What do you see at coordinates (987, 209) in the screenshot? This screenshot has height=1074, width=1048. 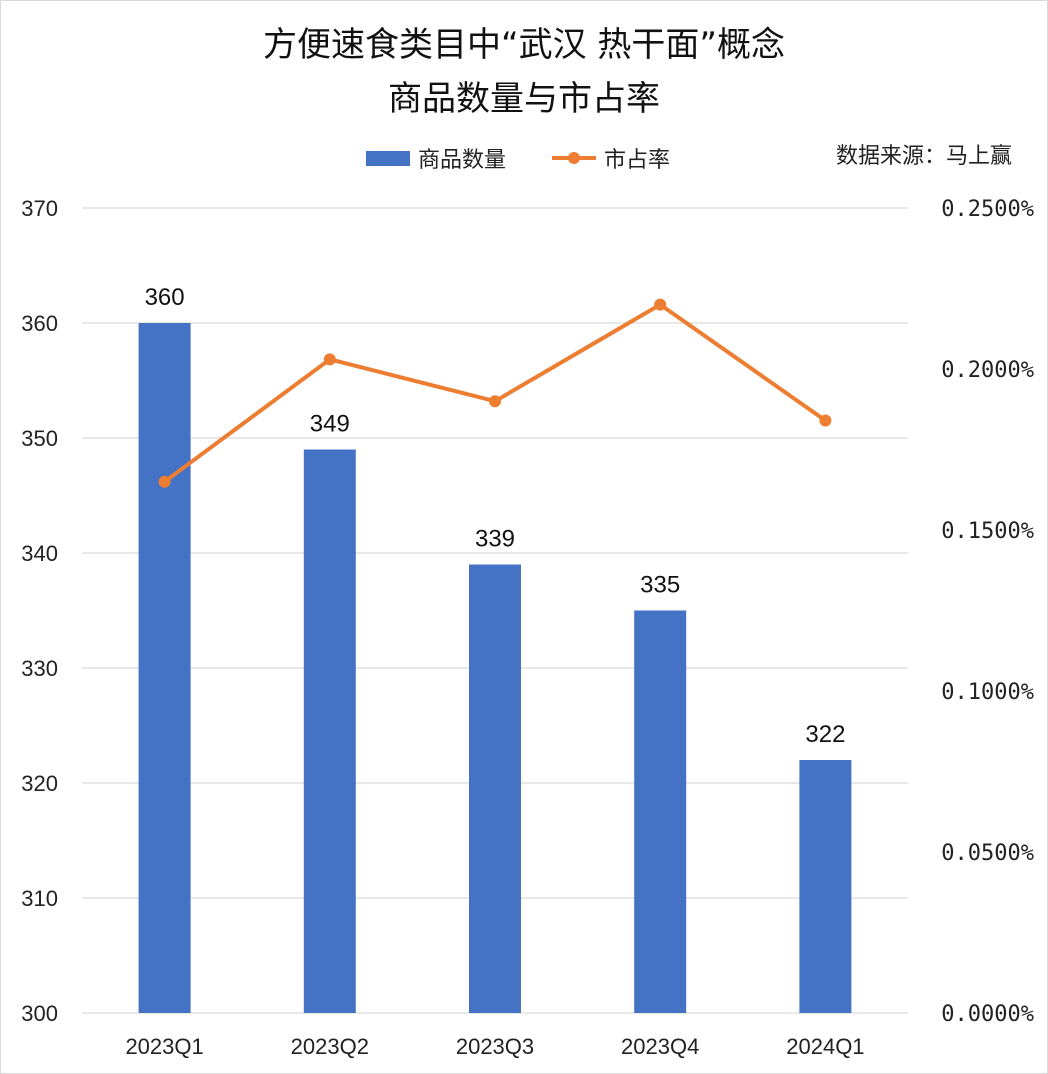 I see `y-right-tick-label: 0.2500%` at bounding box center [987, 209].